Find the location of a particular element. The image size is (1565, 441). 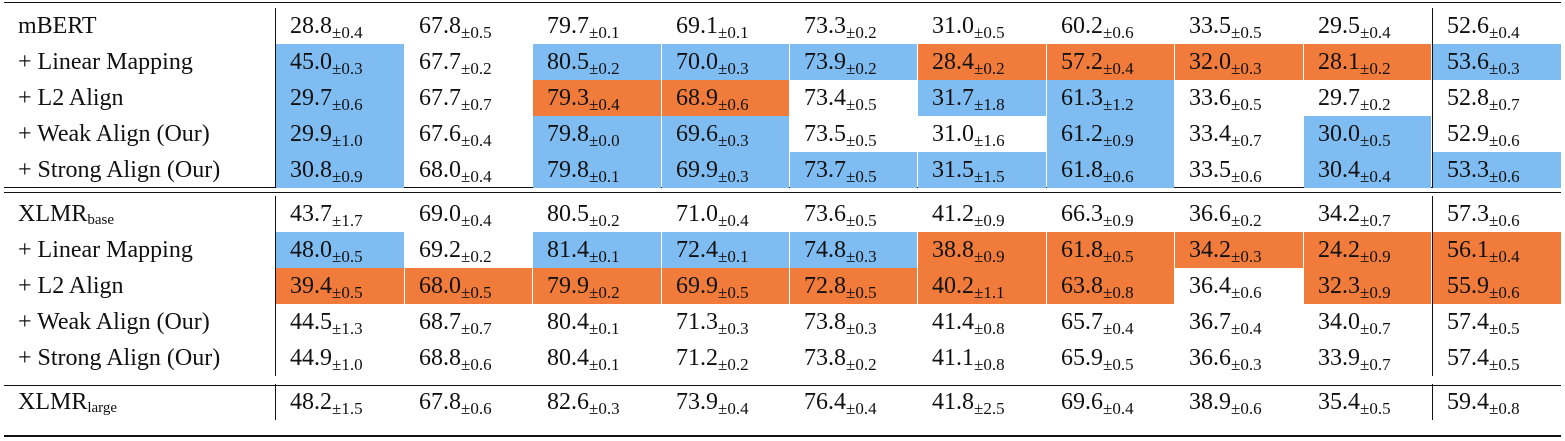

cell-value: 73.9±0.4 is located at coordinates (712, 403).